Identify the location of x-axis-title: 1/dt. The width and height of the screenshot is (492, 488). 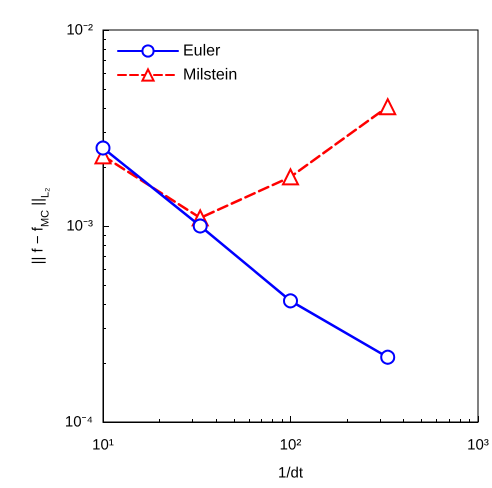
(291, 473).